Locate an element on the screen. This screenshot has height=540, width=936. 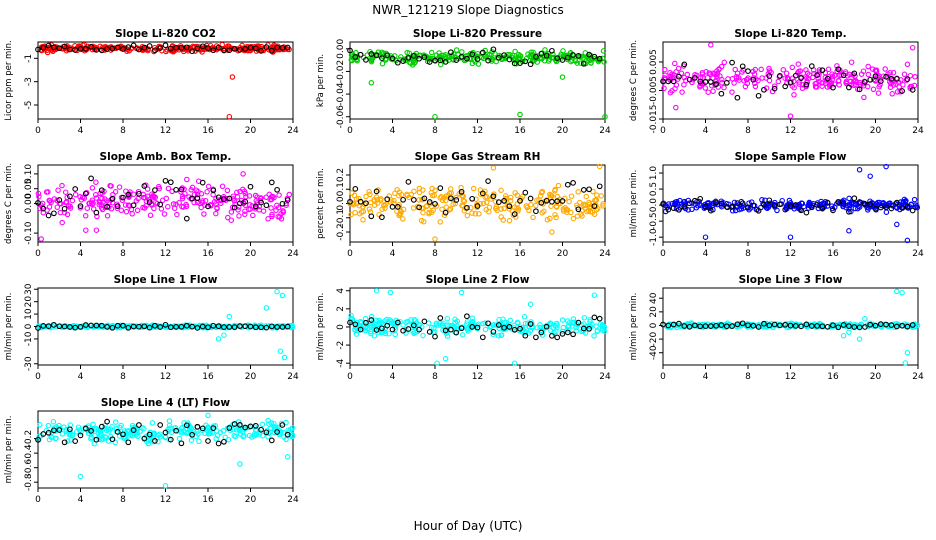
x-tick-label: 20 is located at coordinates (563, 377).